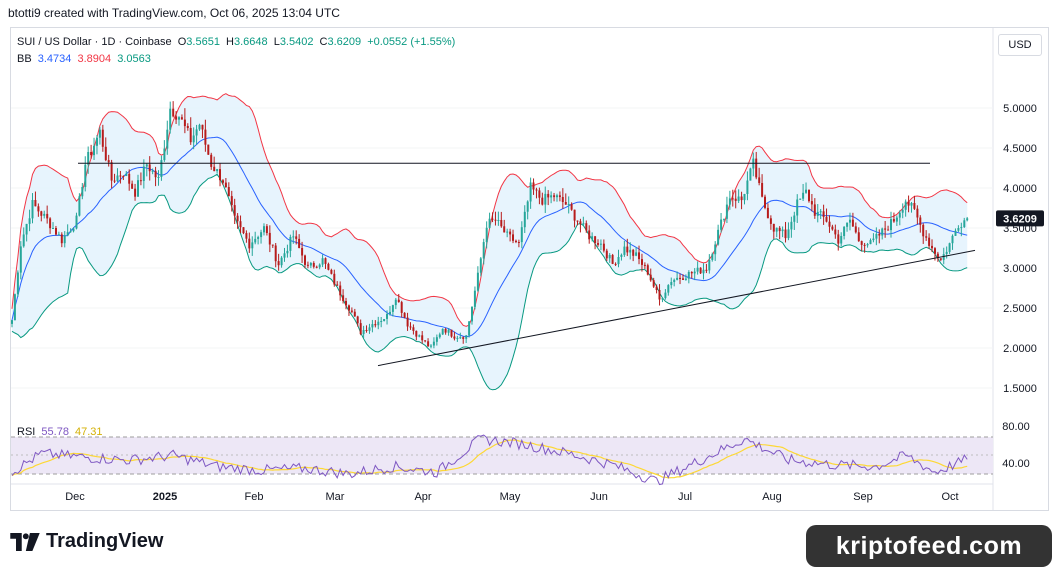  Describe the element at coordinates (24, 59) in the screenshot. I see `bb-label: BB` at that location.